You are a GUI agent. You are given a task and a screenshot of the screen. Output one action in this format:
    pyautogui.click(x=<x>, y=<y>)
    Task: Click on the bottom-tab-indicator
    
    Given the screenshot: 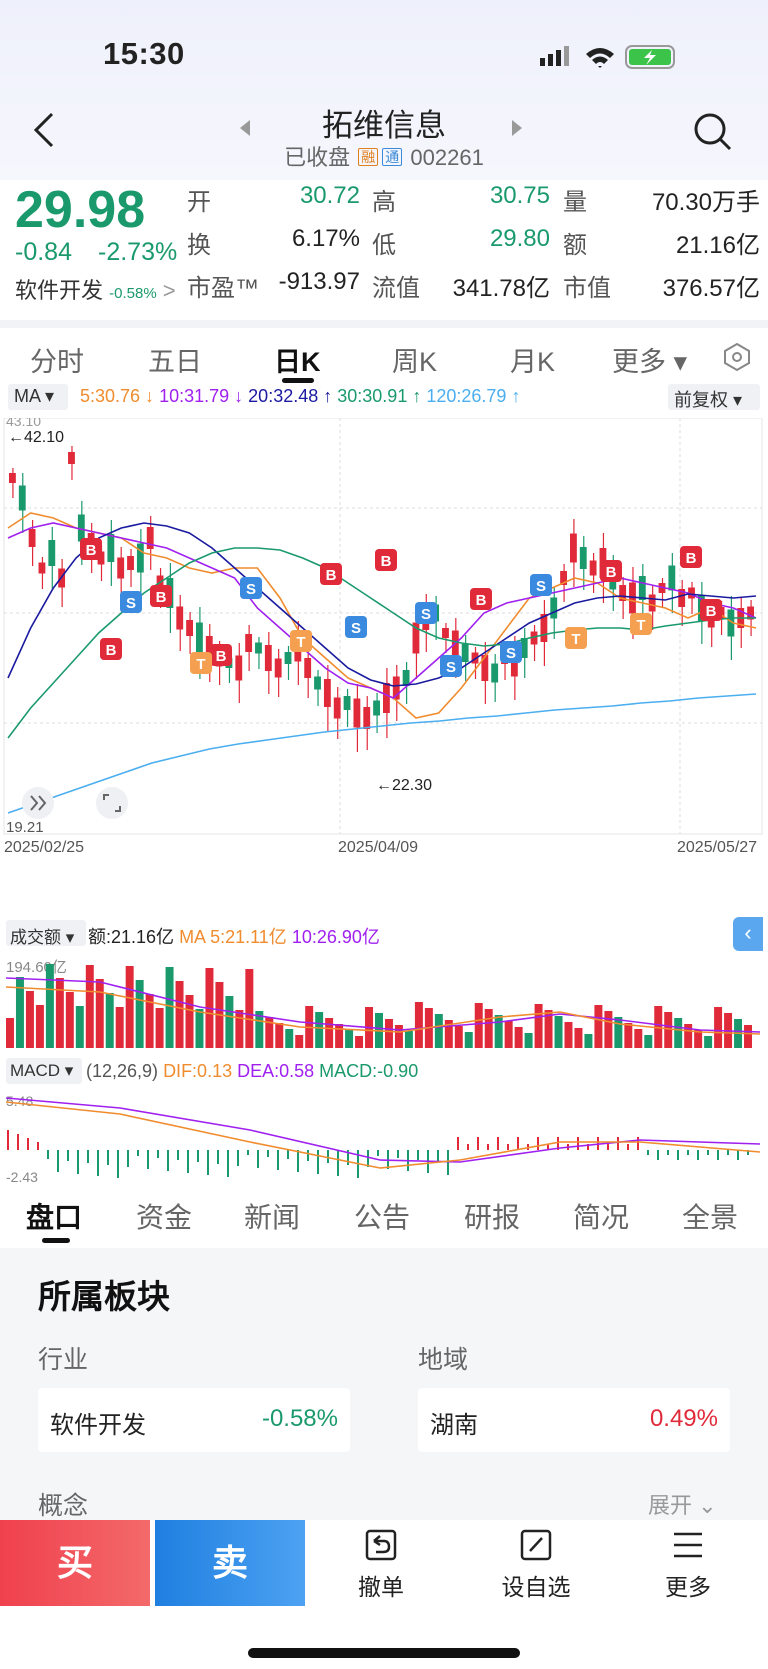 What is the action you would take?
    pyautogui.click(x=56, y=1240)
    